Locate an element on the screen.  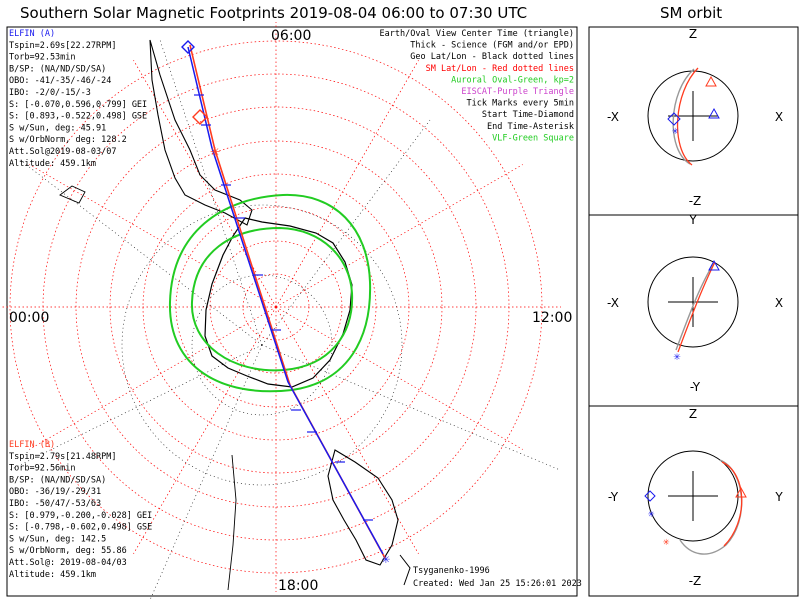
elfin-b-info-line-1: Tspin=2.79s[21.48RPM] is located at coordinates (62, 457).